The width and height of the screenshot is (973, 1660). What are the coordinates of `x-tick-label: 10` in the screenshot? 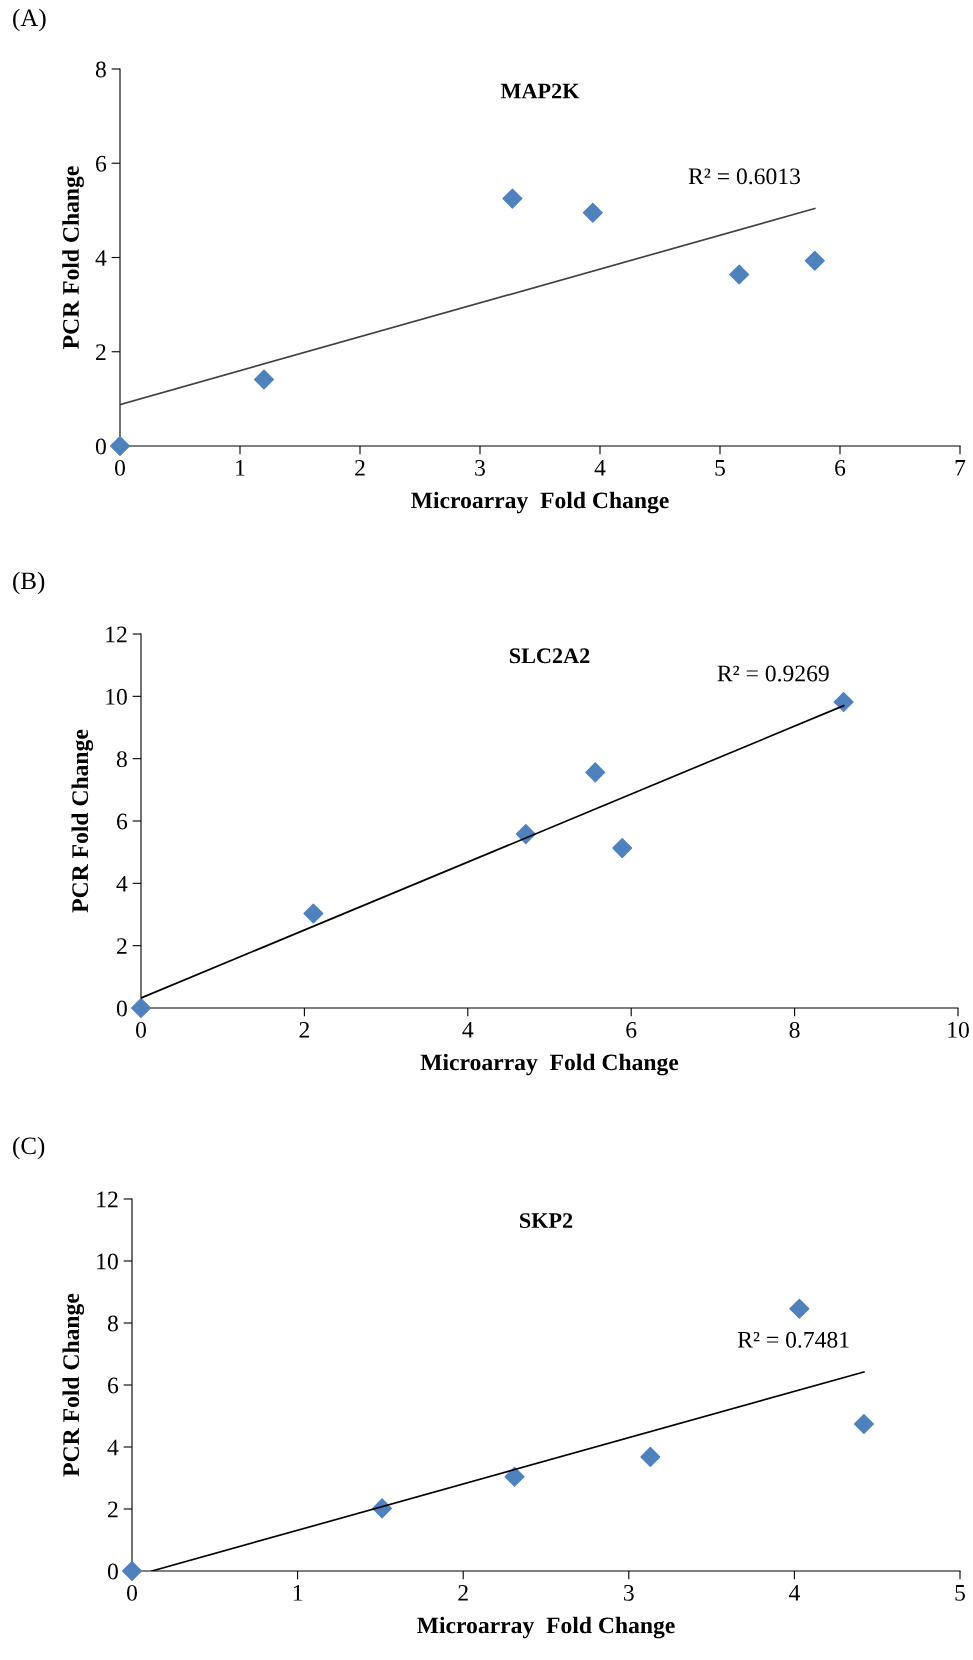 It's located at (958, 1029).